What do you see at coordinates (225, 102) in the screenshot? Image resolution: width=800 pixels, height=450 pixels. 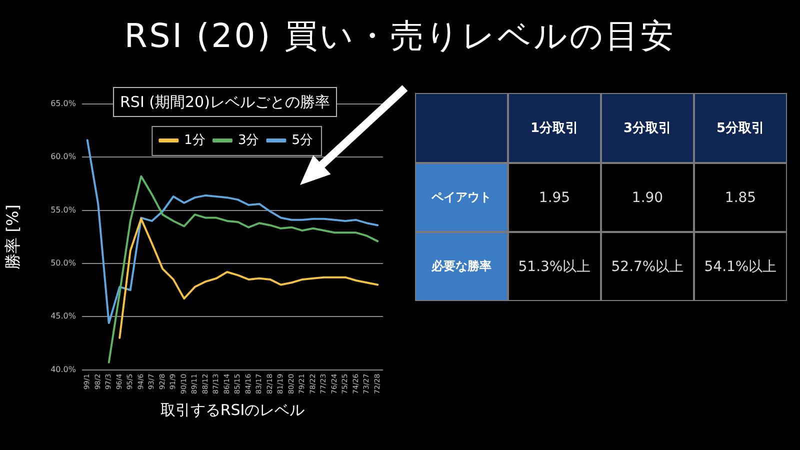 I see `chart-subtitle: RSI (期間20)レベルごとの勝率` at bounding box center [225, 102].